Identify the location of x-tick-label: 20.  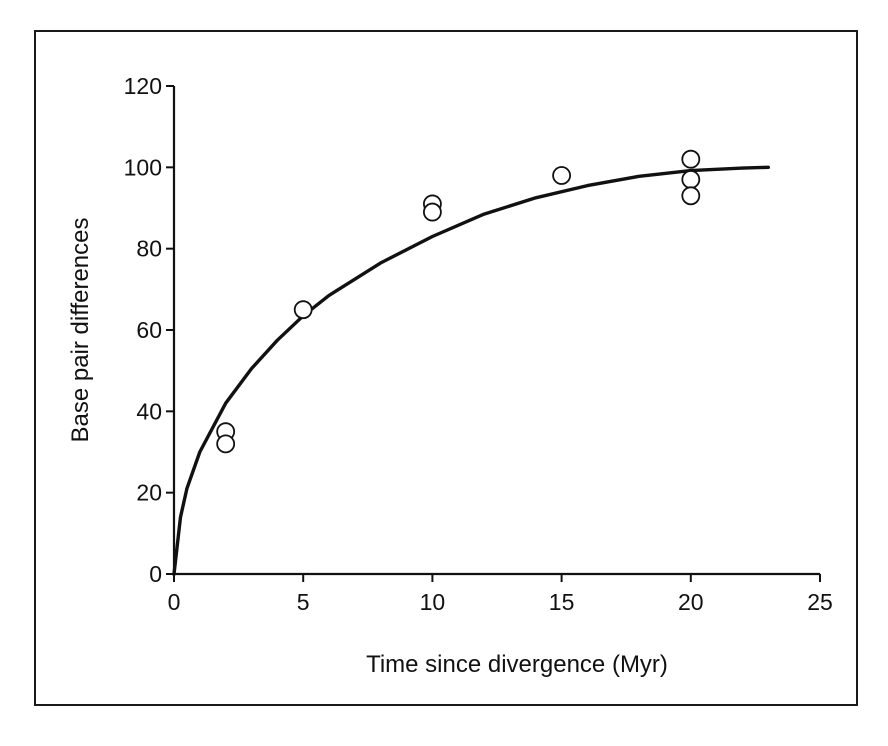
(691, 602).